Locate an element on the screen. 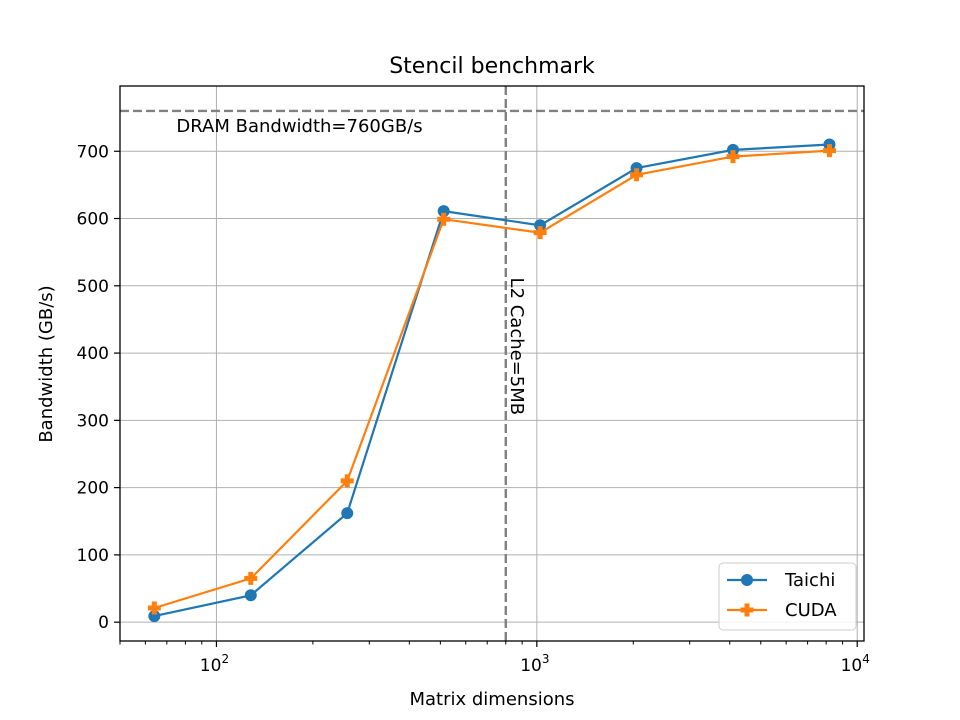 The height and width of the screenshot is (720, 960). legend-cuda-marker is located at coordinates (747, 610).